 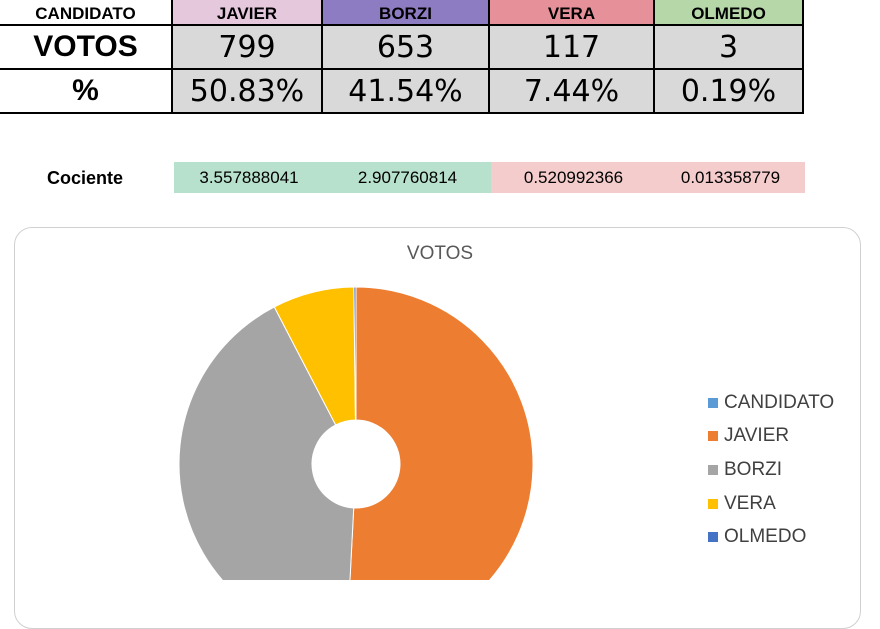 I want to click on legend-label: OLMEDO, so click(x=765, y=537).